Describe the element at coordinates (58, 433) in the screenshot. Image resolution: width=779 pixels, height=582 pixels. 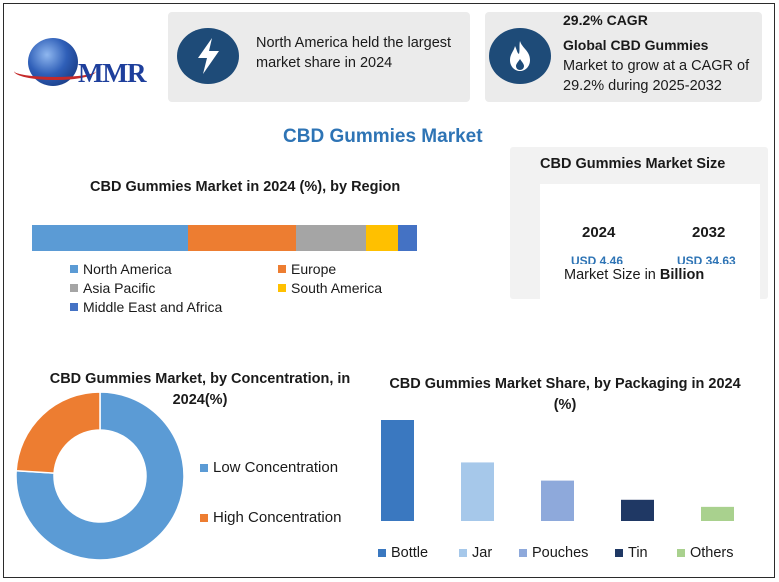
I see `donut-slice-high-concentration` at that location.